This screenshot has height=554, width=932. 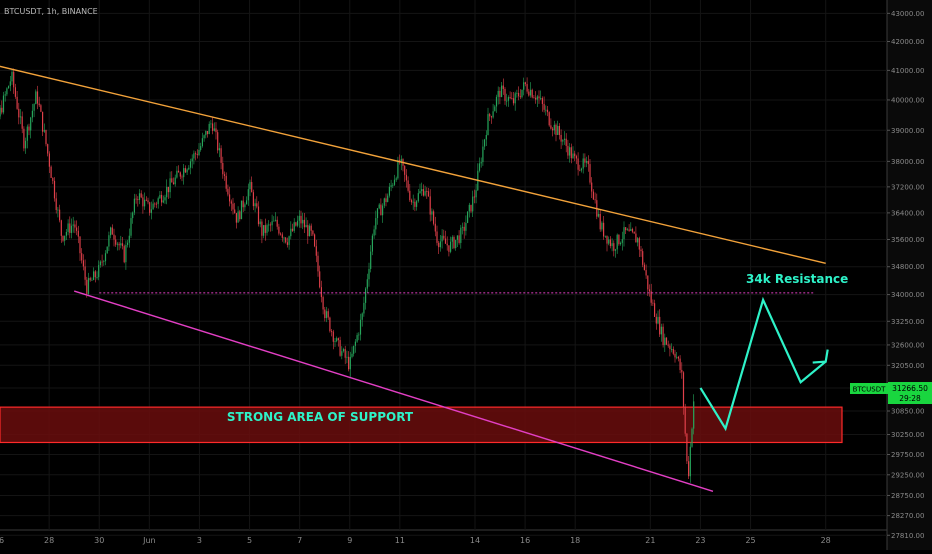 What do you see at coordinates (907, 496) in the screenshot?
I see `price-tick-label: 28750.00` at bounding box center [907, 496].